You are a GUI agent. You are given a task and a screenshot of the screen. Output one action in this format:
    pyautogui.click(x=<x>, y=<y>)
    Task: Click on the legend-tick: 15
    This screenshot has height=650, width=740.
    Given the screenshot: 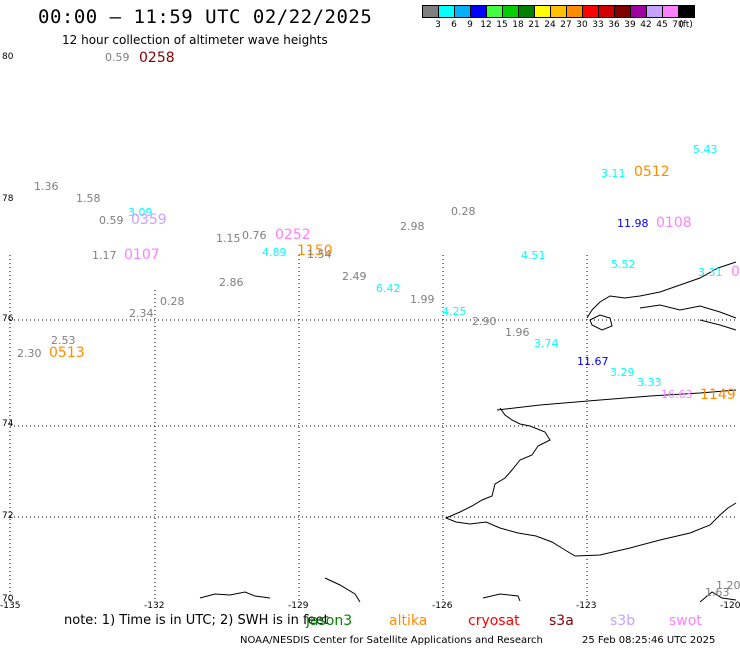 What is the action you would take?
    pyautogui.click(x=502, y=25)
    